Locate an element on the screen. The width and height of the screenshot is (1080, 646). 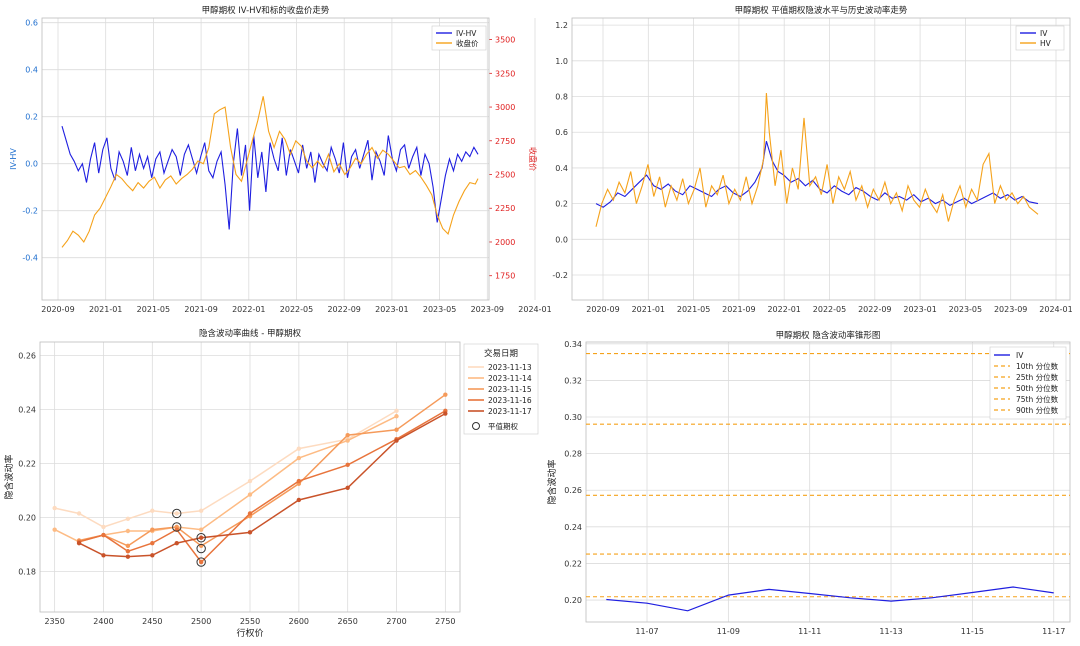
y2-tick-label: 3500 is located at coordinates (505, 40).